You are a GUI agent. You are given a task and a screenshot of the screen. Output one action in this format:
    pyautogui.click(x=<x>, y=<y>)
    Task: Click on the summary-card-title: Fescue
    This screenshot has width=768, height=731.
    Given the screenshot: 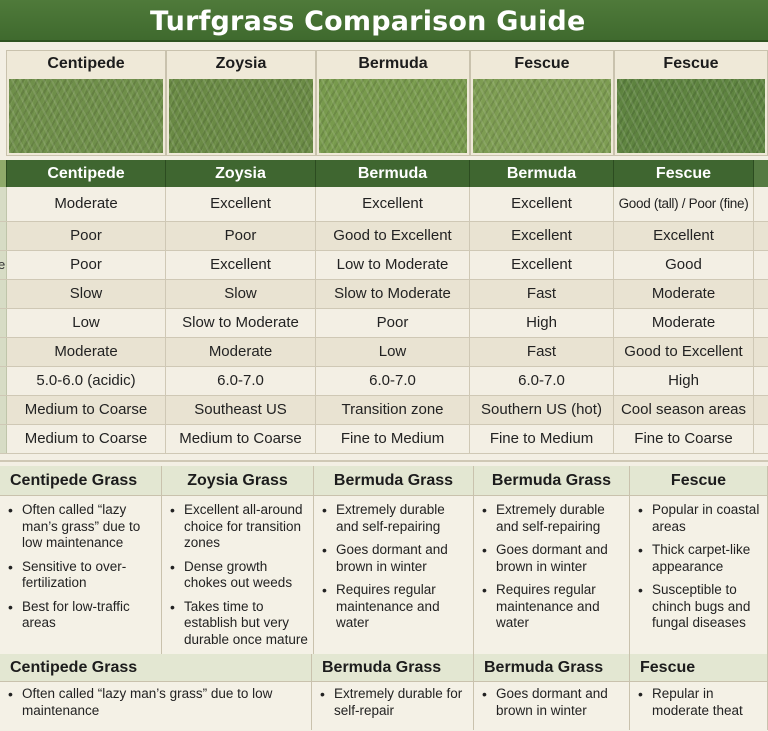 What is the action you would take?
    pyautogui.click(x=698, y=668)
    